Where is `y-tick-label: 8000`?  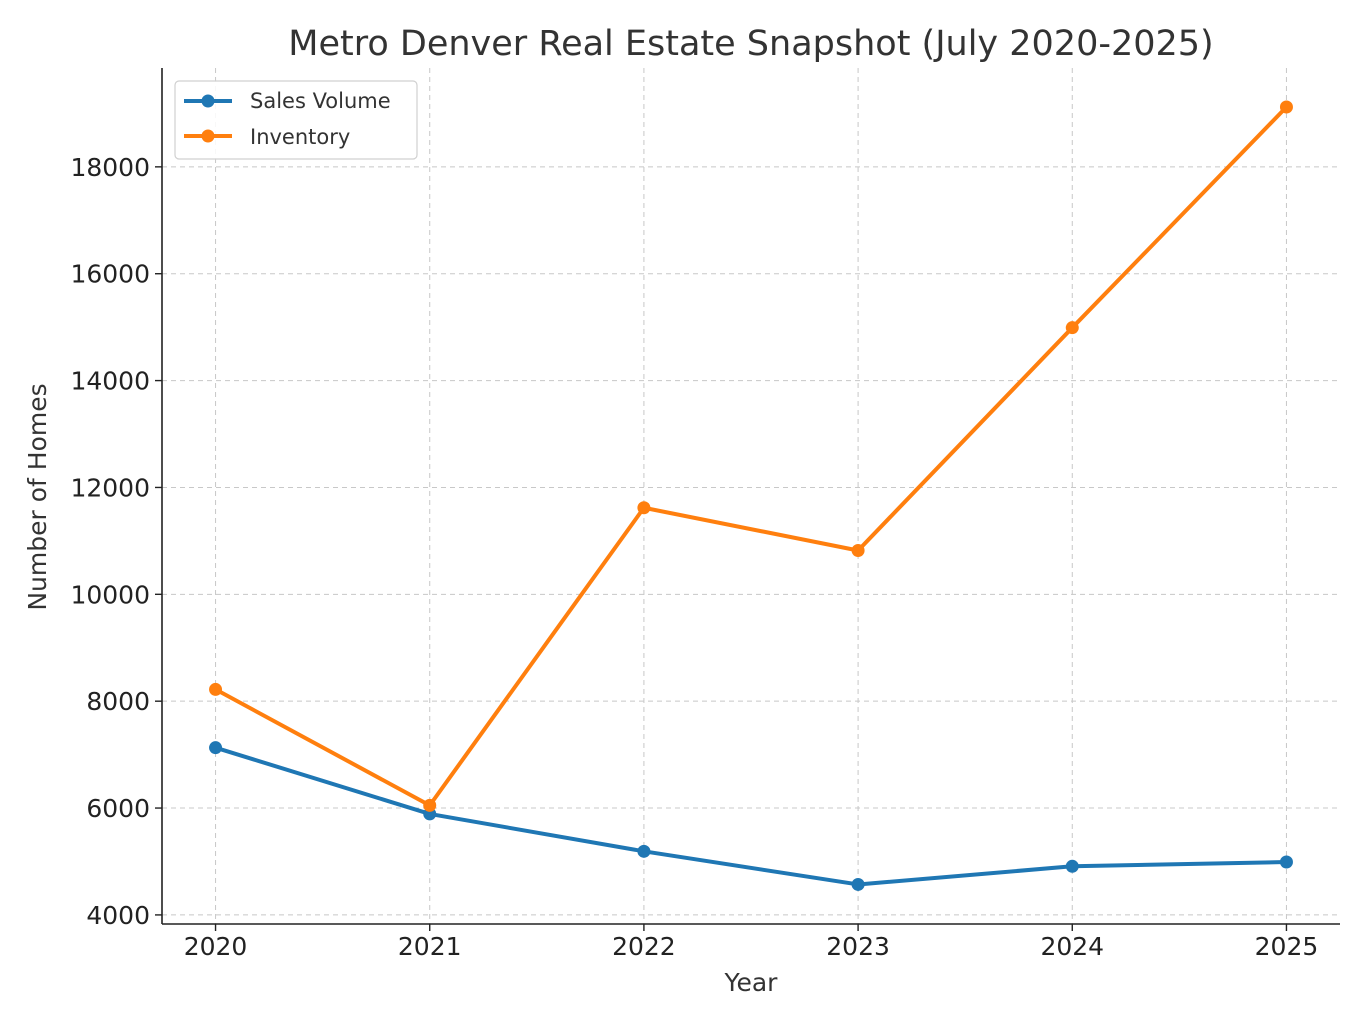 y-tick-label: 8000 is located at coordinates (118, 701).